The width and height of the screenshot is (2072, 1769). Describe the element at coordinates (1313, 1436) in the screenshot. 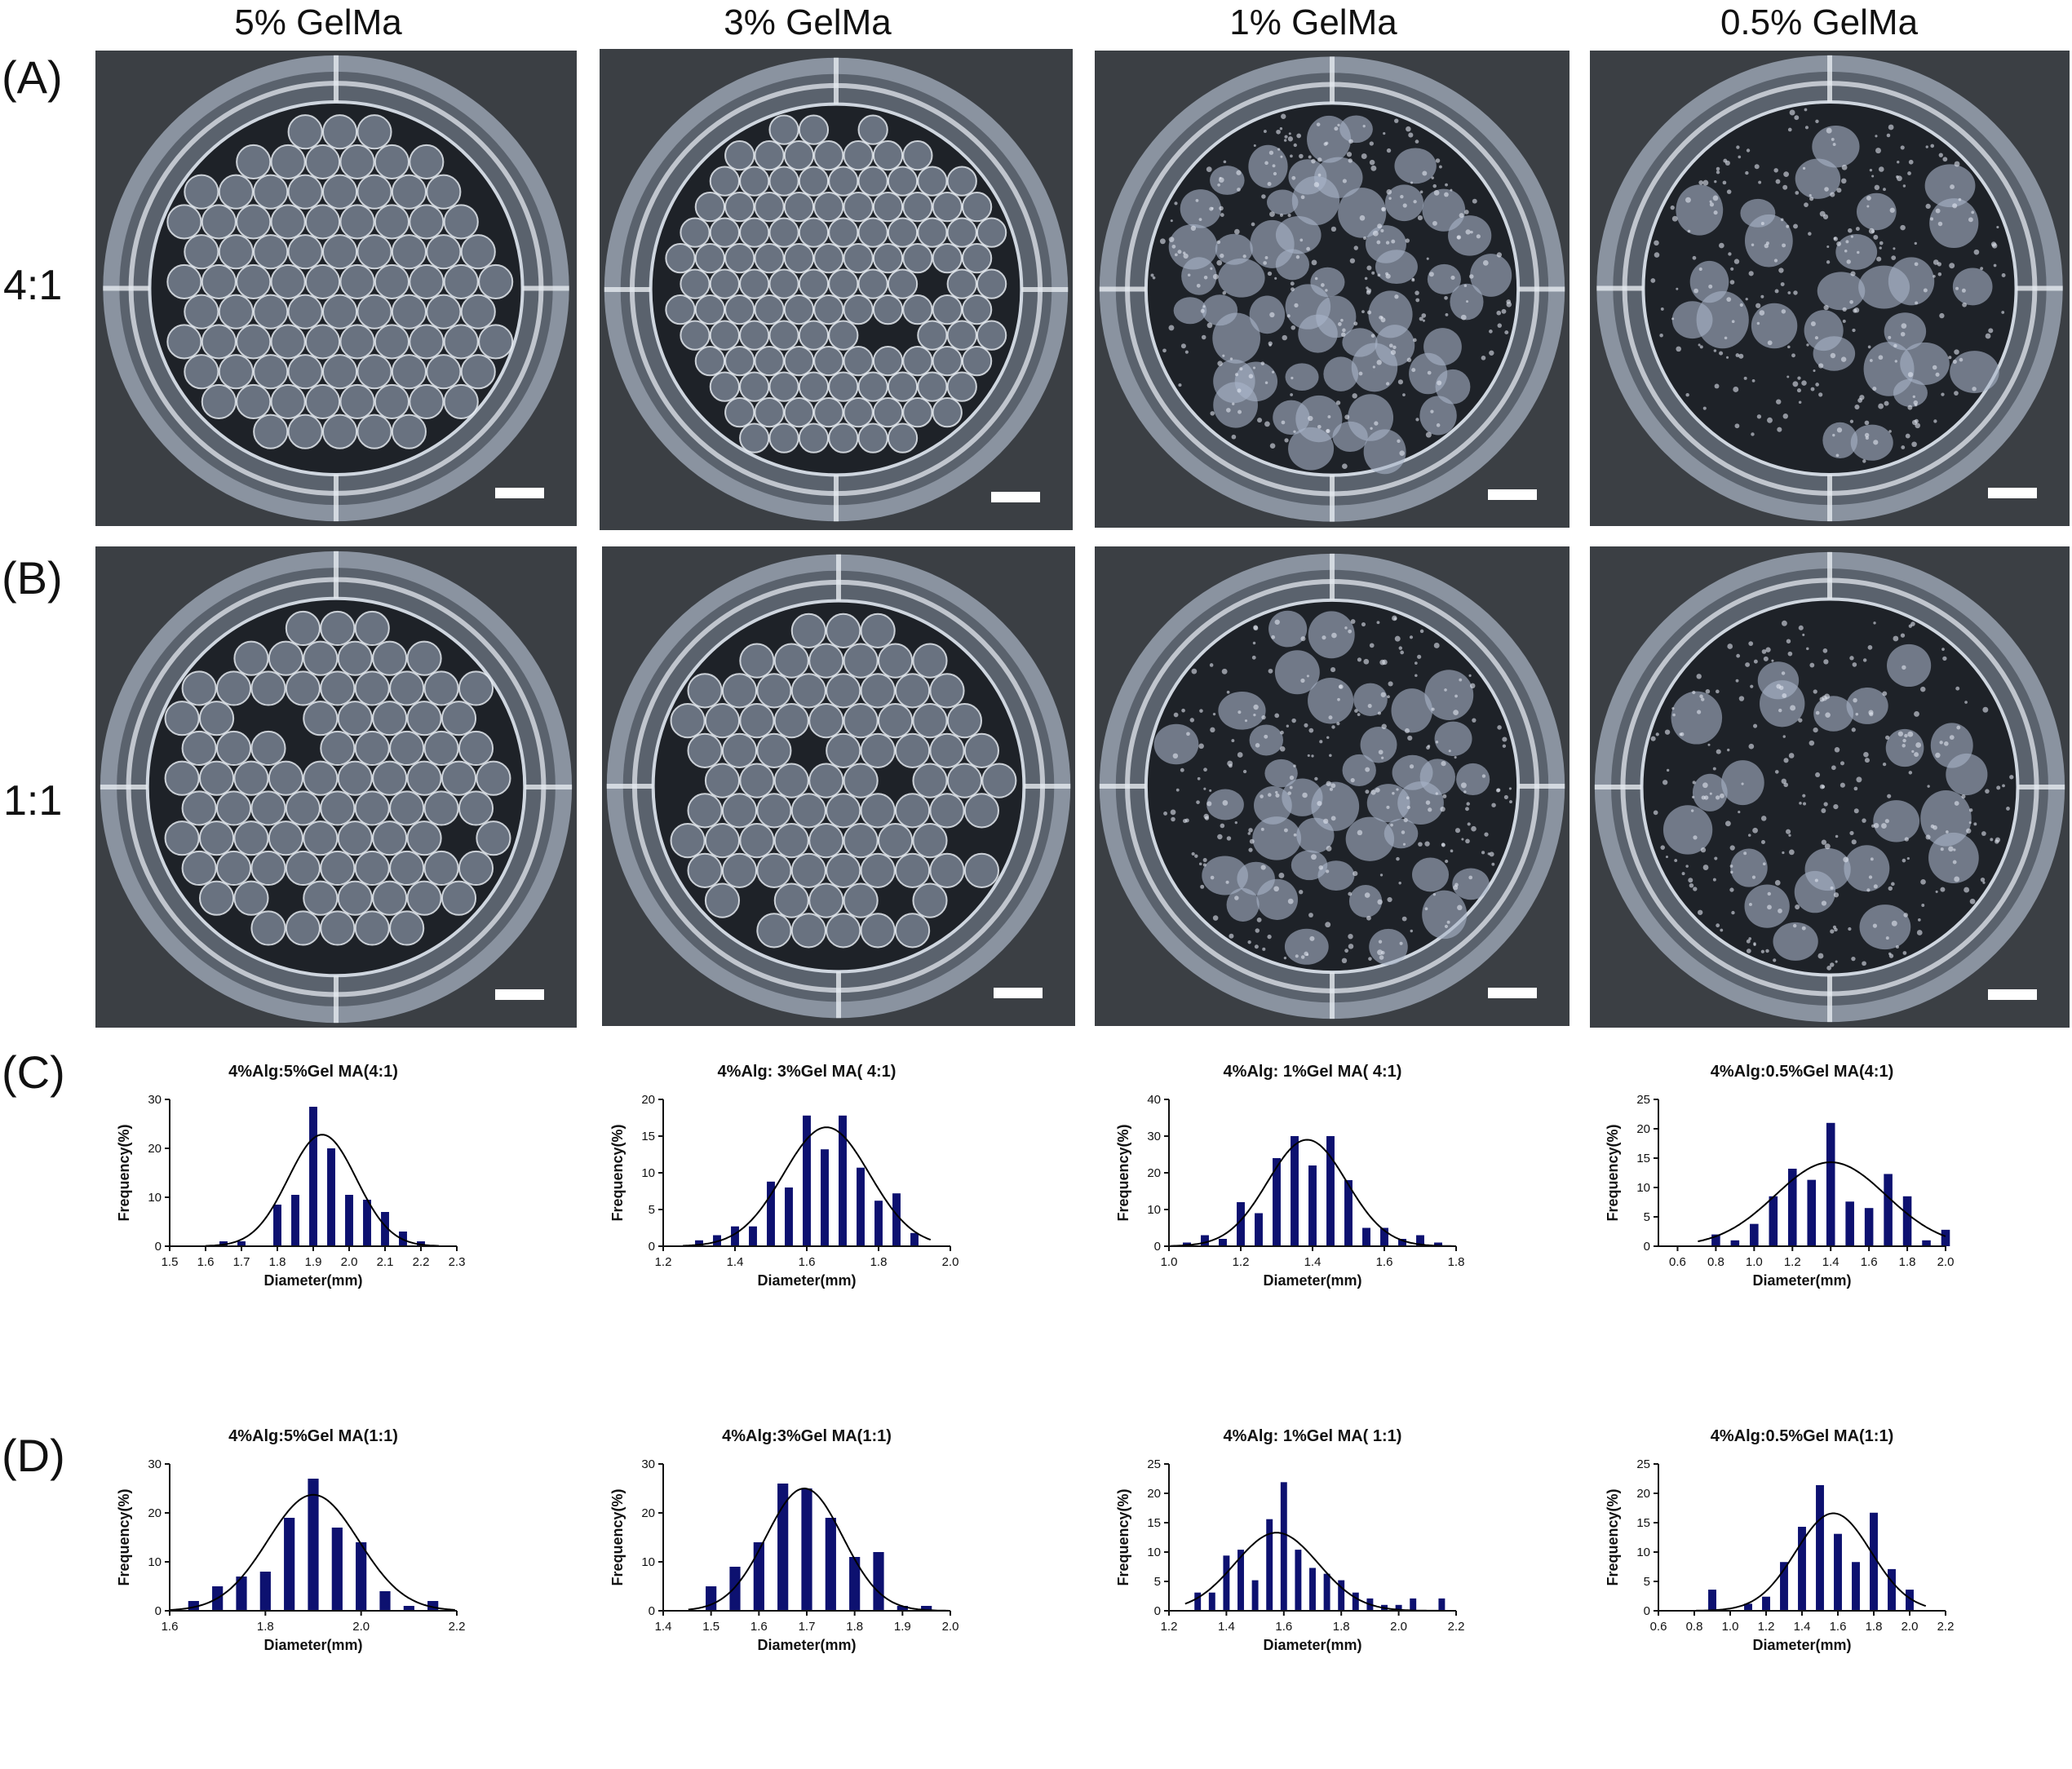

I see `chart-title: 4%Alg: 1%Gel MA( 1:1)` at that location.